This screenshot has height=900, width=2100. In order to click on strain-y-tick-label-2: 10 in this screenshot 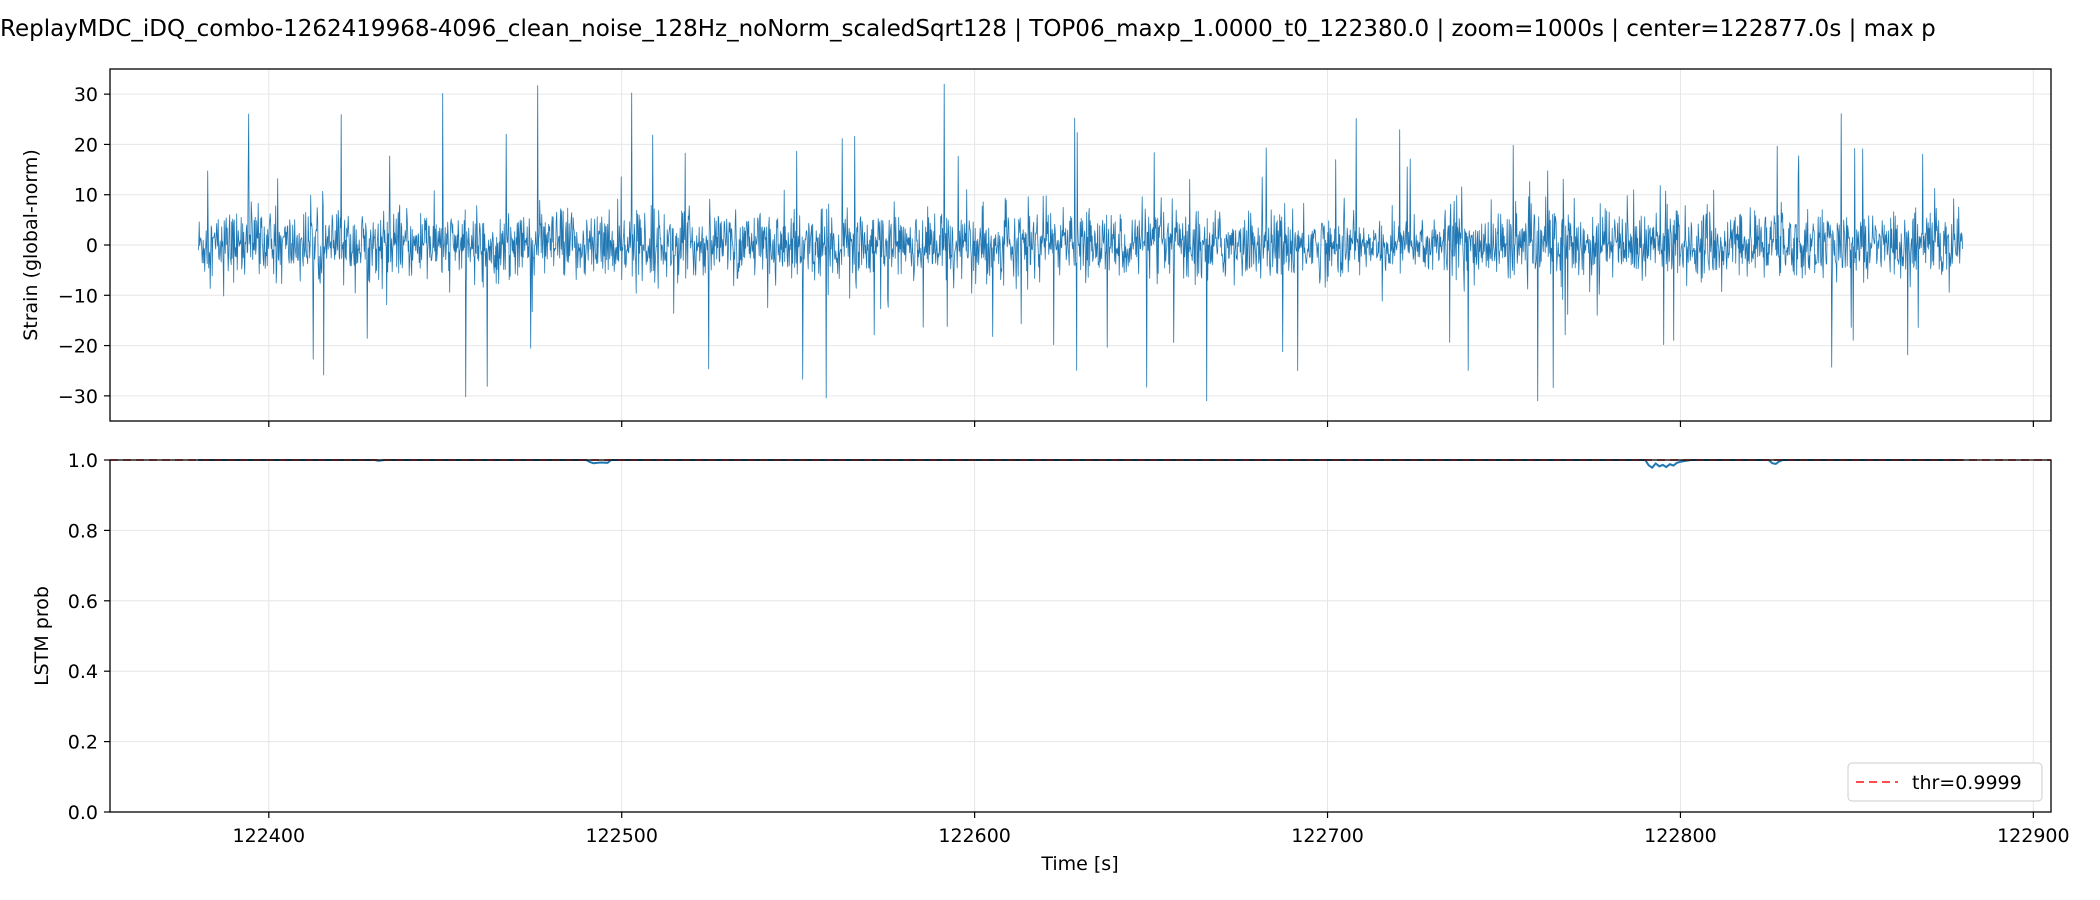, I will do `click(86, 196)`.